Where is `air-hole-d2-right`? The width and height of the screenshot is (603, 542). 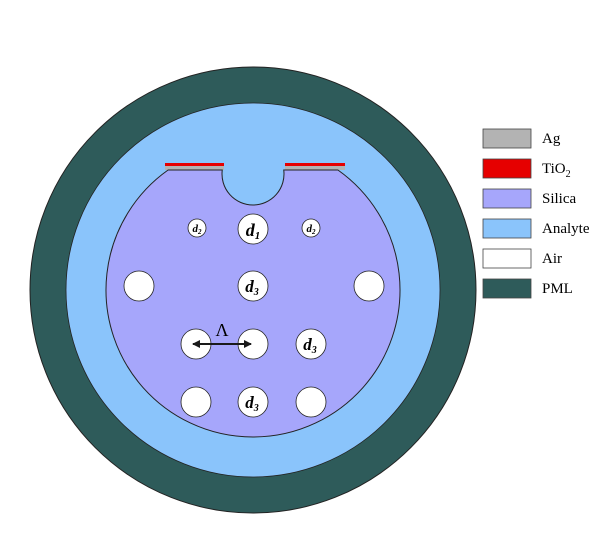
air-hole-d2-right is located at coordinates (311, 228).